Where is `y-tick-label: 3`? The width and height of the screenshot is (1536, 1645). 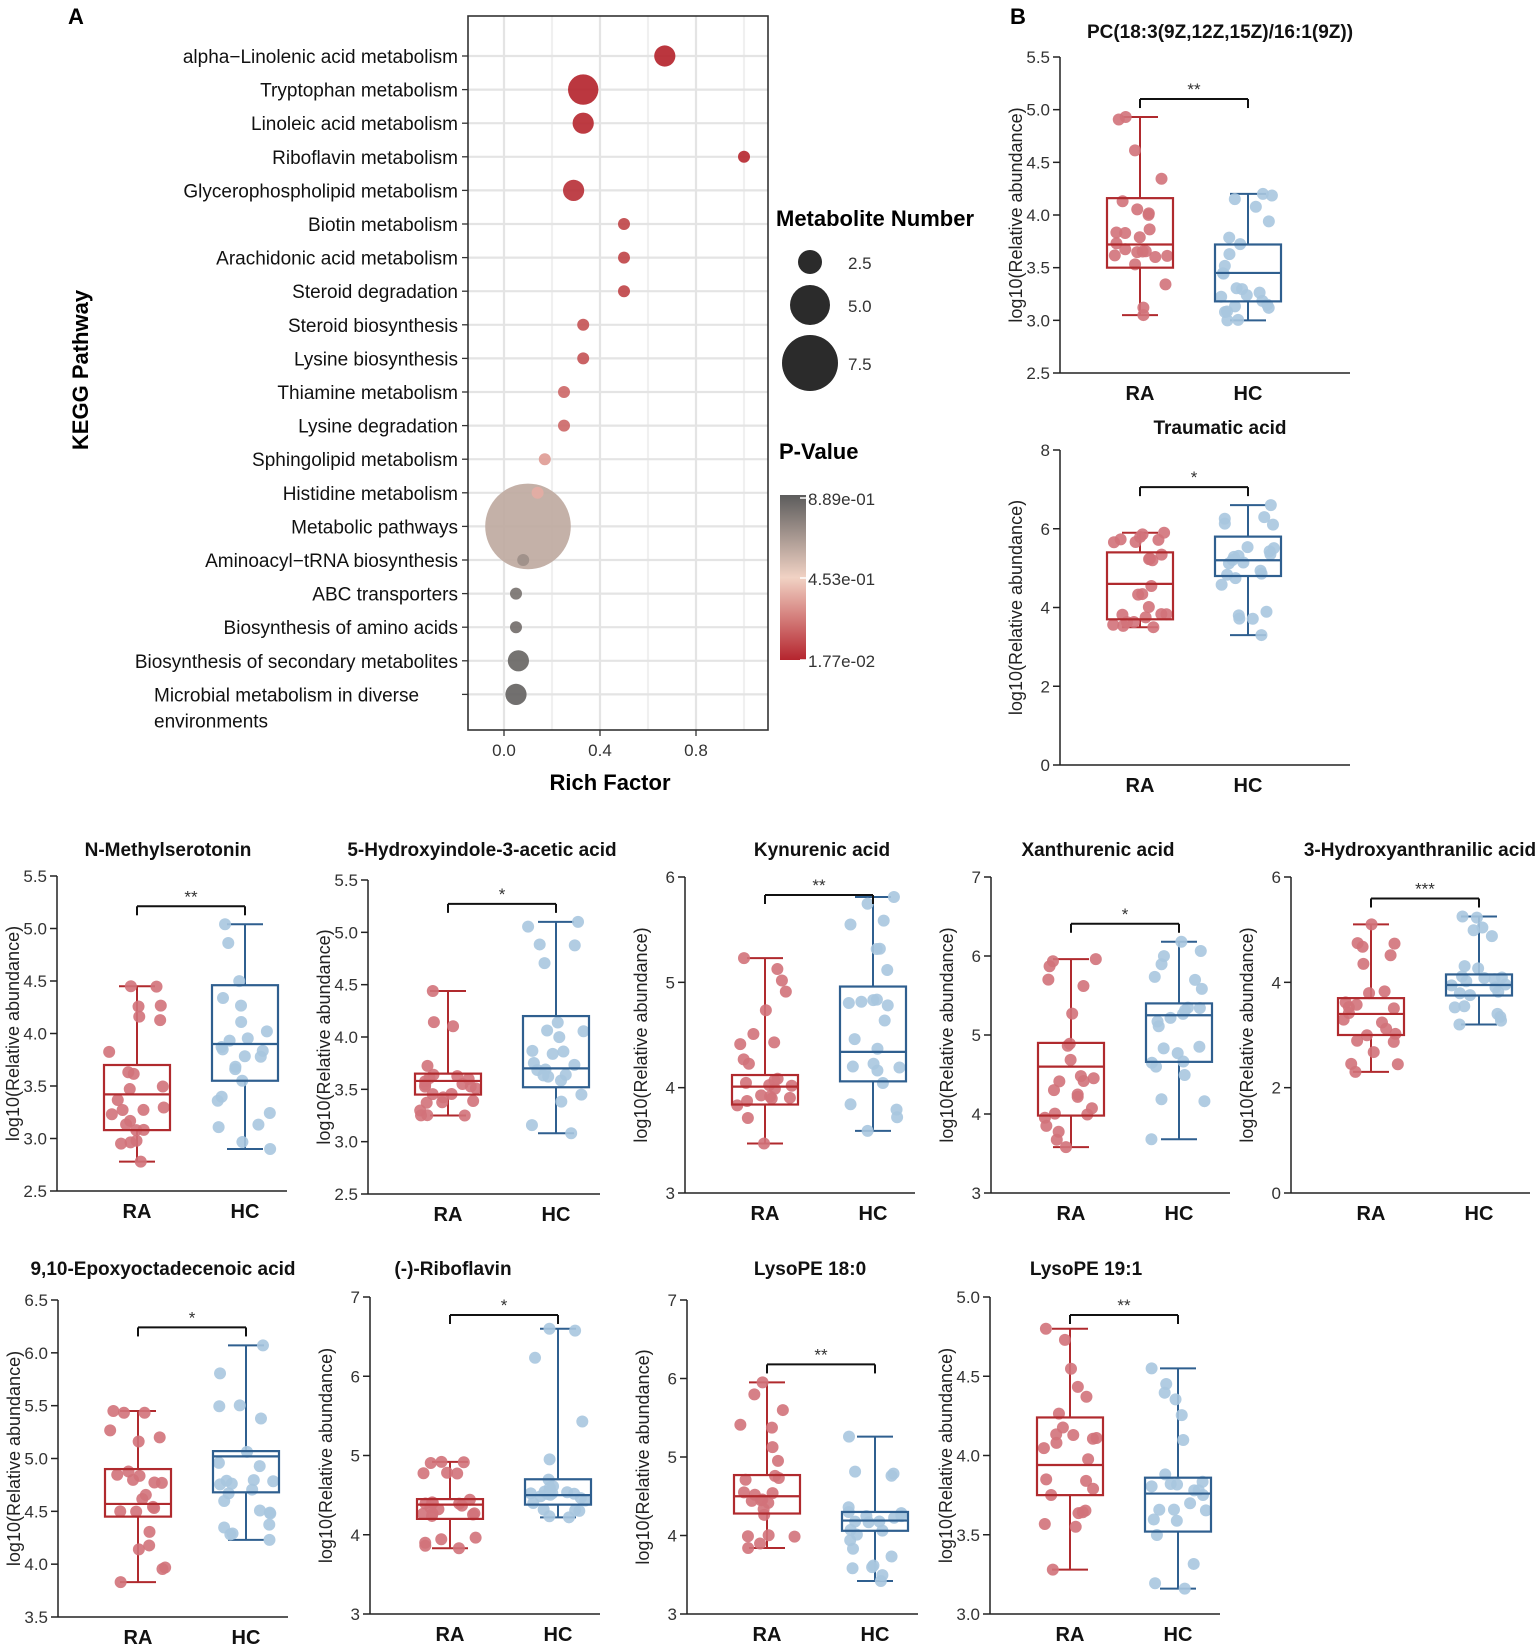 y-tick-label: 3 is located at coordinates (976, 1193).